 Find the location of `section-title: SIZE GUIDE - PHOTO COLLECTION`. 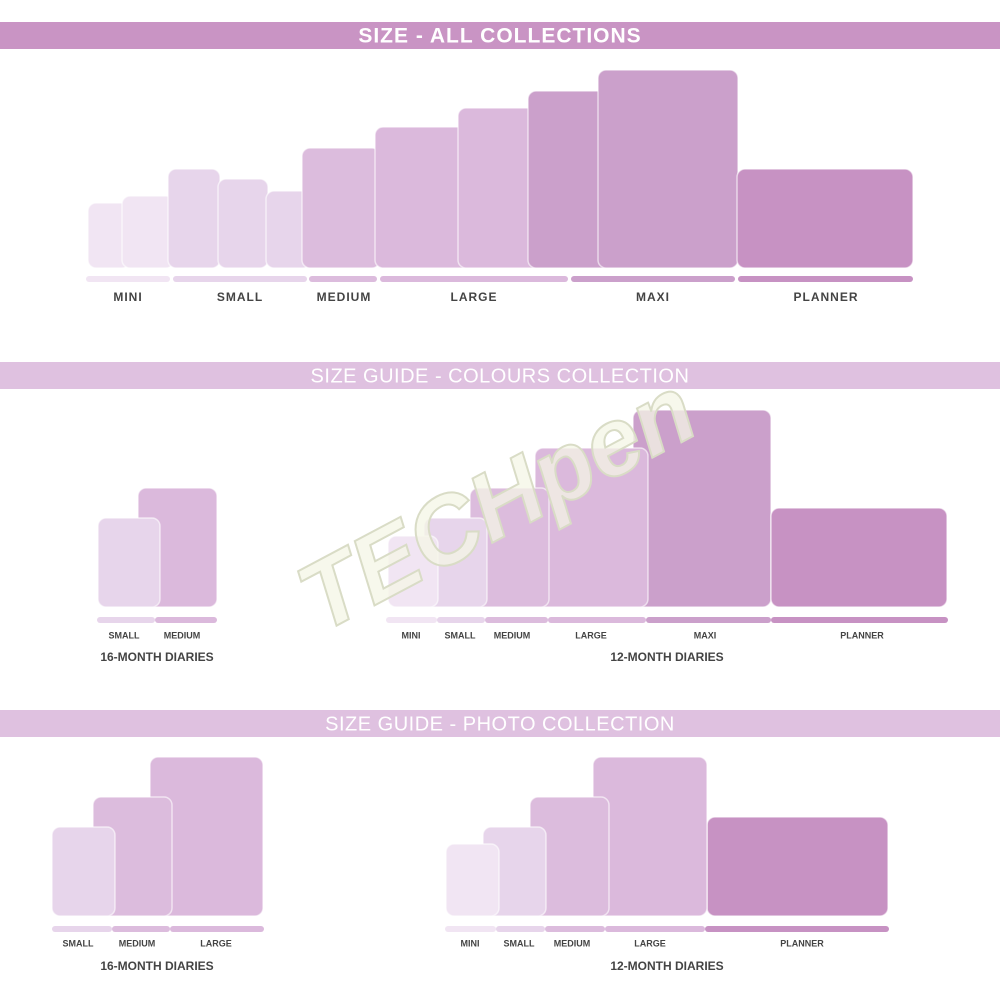

section-title: SIZE GUIDE - PHOTO COLLECTION is located at coordinates (500, 724).